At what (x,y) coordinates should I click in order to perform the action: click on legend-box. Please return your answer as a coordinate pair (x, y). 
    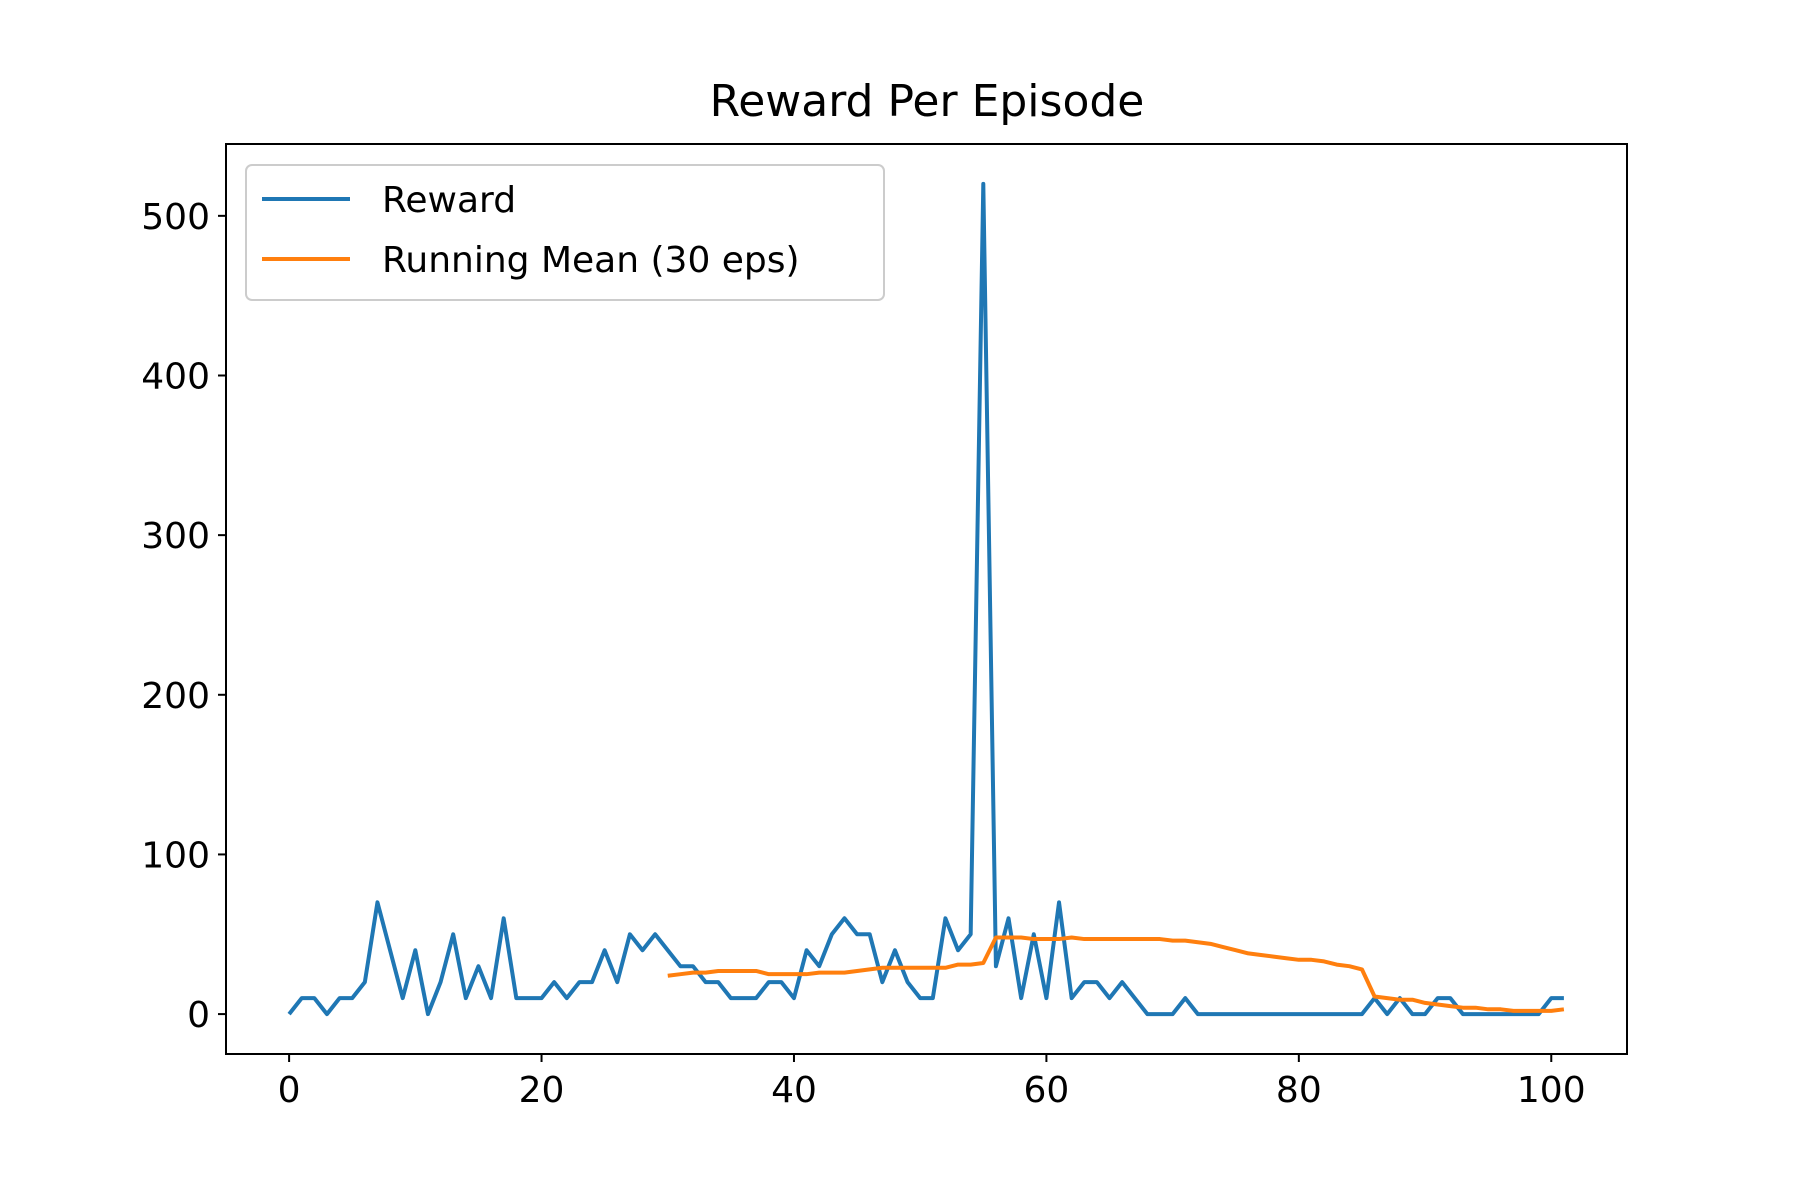
    Looking at the image, I should click on (565, 232).